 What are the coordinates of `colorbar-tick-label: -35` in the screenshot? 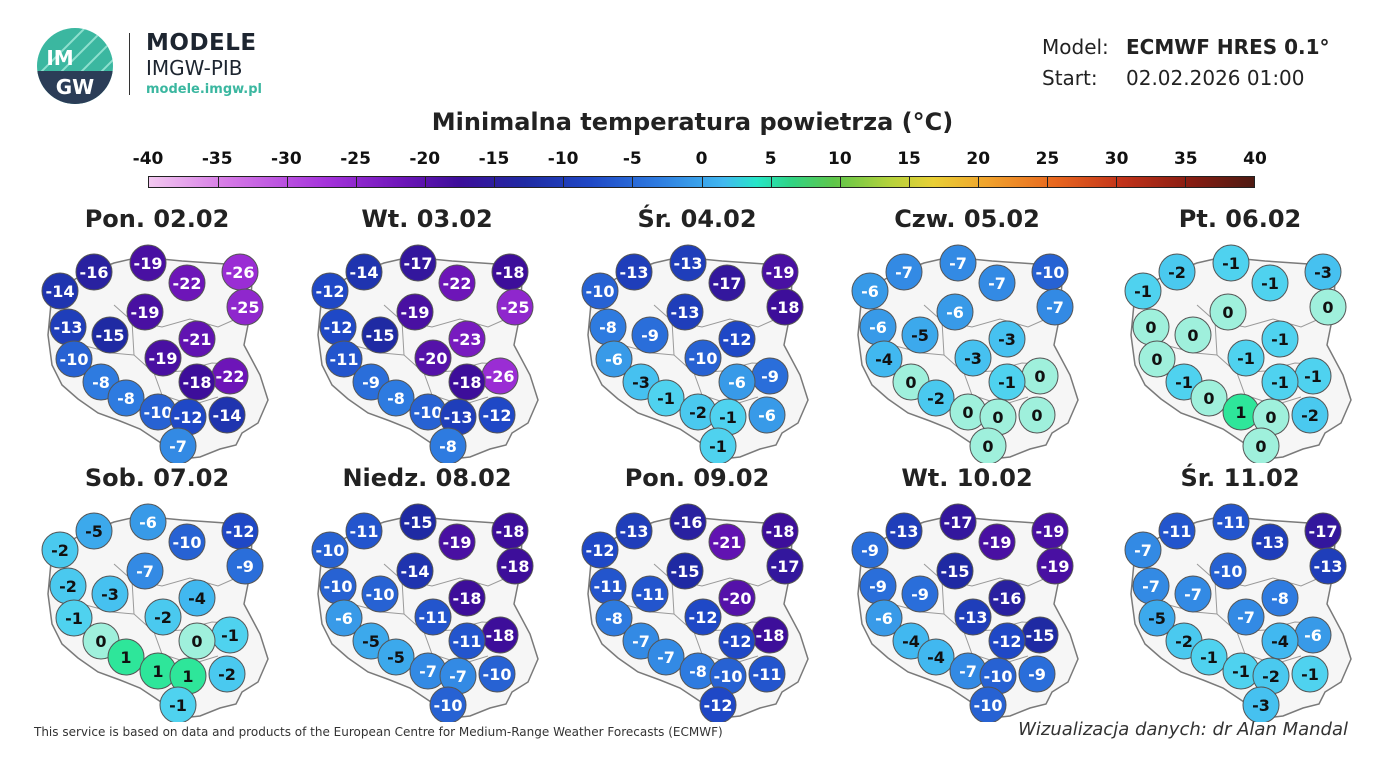 It's located at (217, 159).